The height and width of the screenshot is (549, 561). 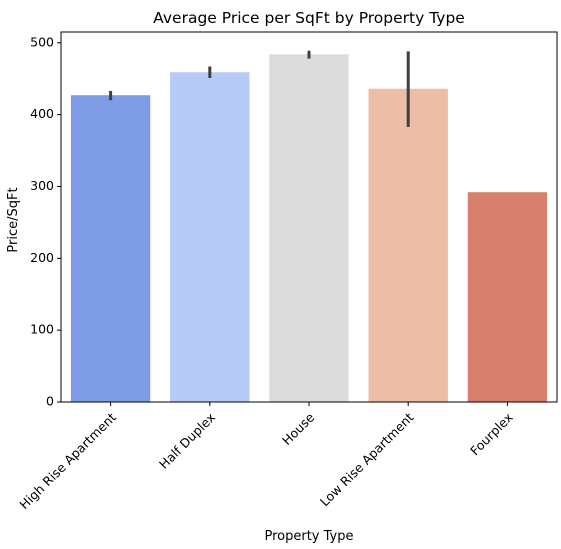 What do you see at coordinates (309, 228) in the screenshot?
I see `bar-house` at bounding box center [309, 228].